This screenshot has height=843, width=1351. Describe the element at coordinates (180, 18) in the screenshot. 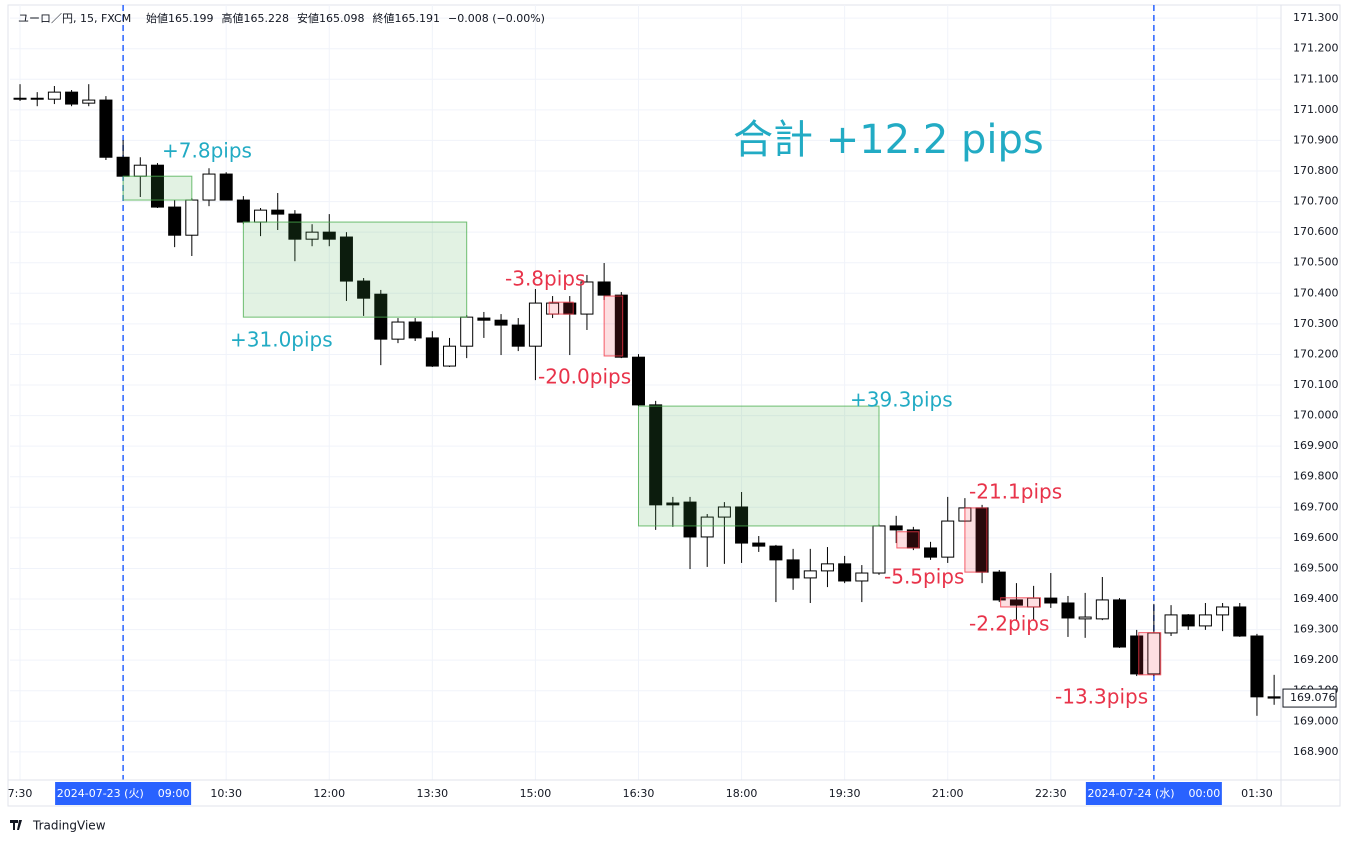

I see `ohlc-value: 始値165.199` at that location.